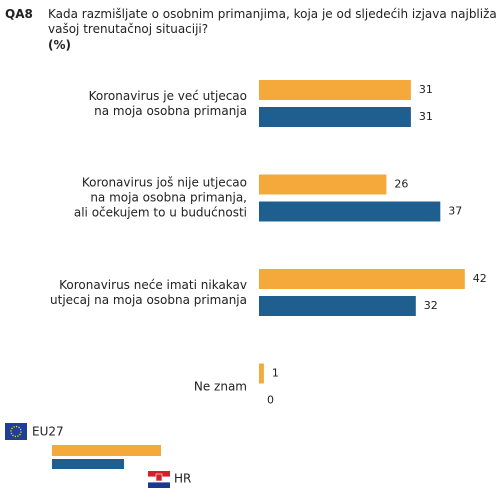 This screenshot has height=488, width=500. Describe the element at coordinates (220, 386) in the screenshot. I see `category-label: Ne znam` at that location.